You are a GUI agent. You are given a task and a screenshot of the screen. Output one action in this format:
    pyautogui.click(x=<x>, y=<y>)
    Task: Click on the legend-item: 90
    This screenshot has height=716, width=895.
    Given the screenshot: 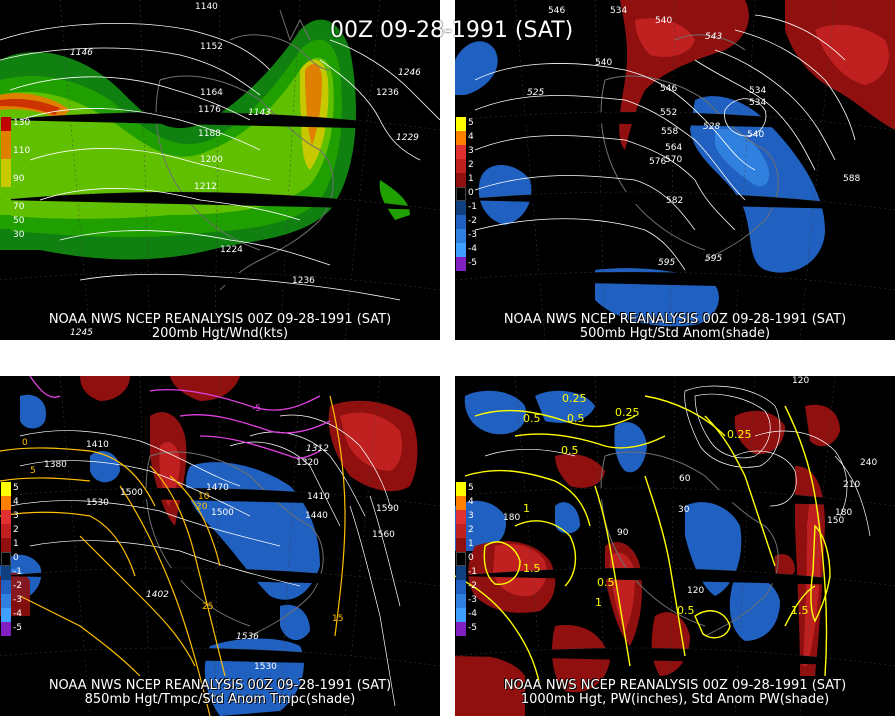 What is the action you would take?
    pyautogui.click(x=12, y=180)
    